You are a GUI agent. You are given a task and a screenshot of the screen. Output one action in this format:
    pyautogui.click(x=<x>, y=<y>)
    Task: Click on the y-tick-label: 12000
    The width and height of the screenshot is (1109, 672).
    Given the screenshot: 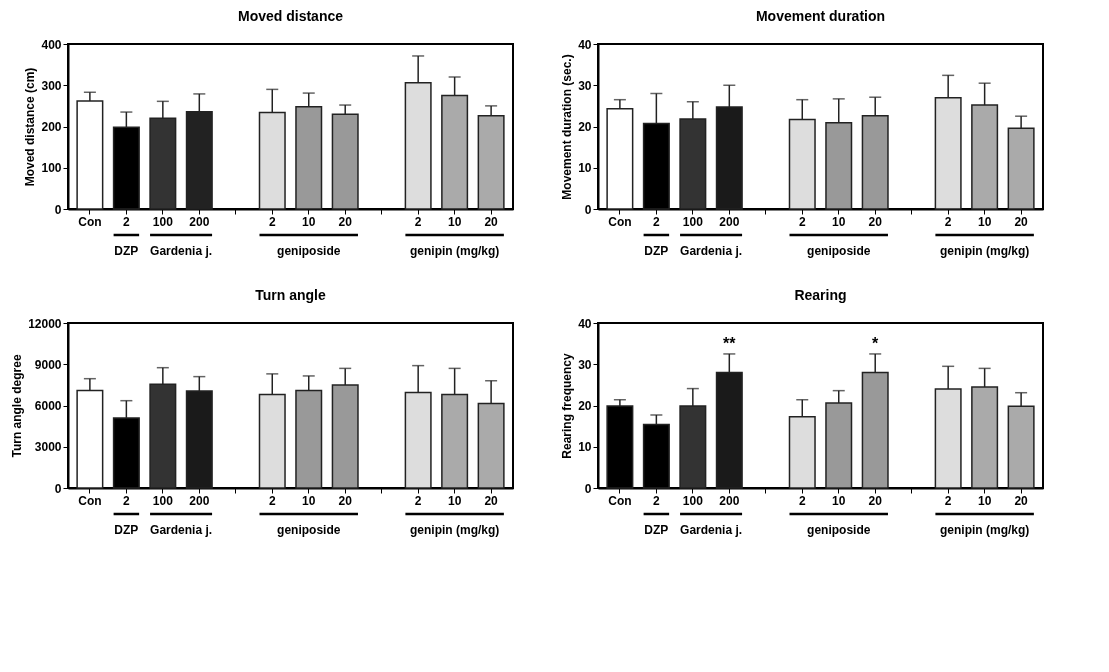 What is the action you would take?
    pyautogui.click(x=45, y=323)
    